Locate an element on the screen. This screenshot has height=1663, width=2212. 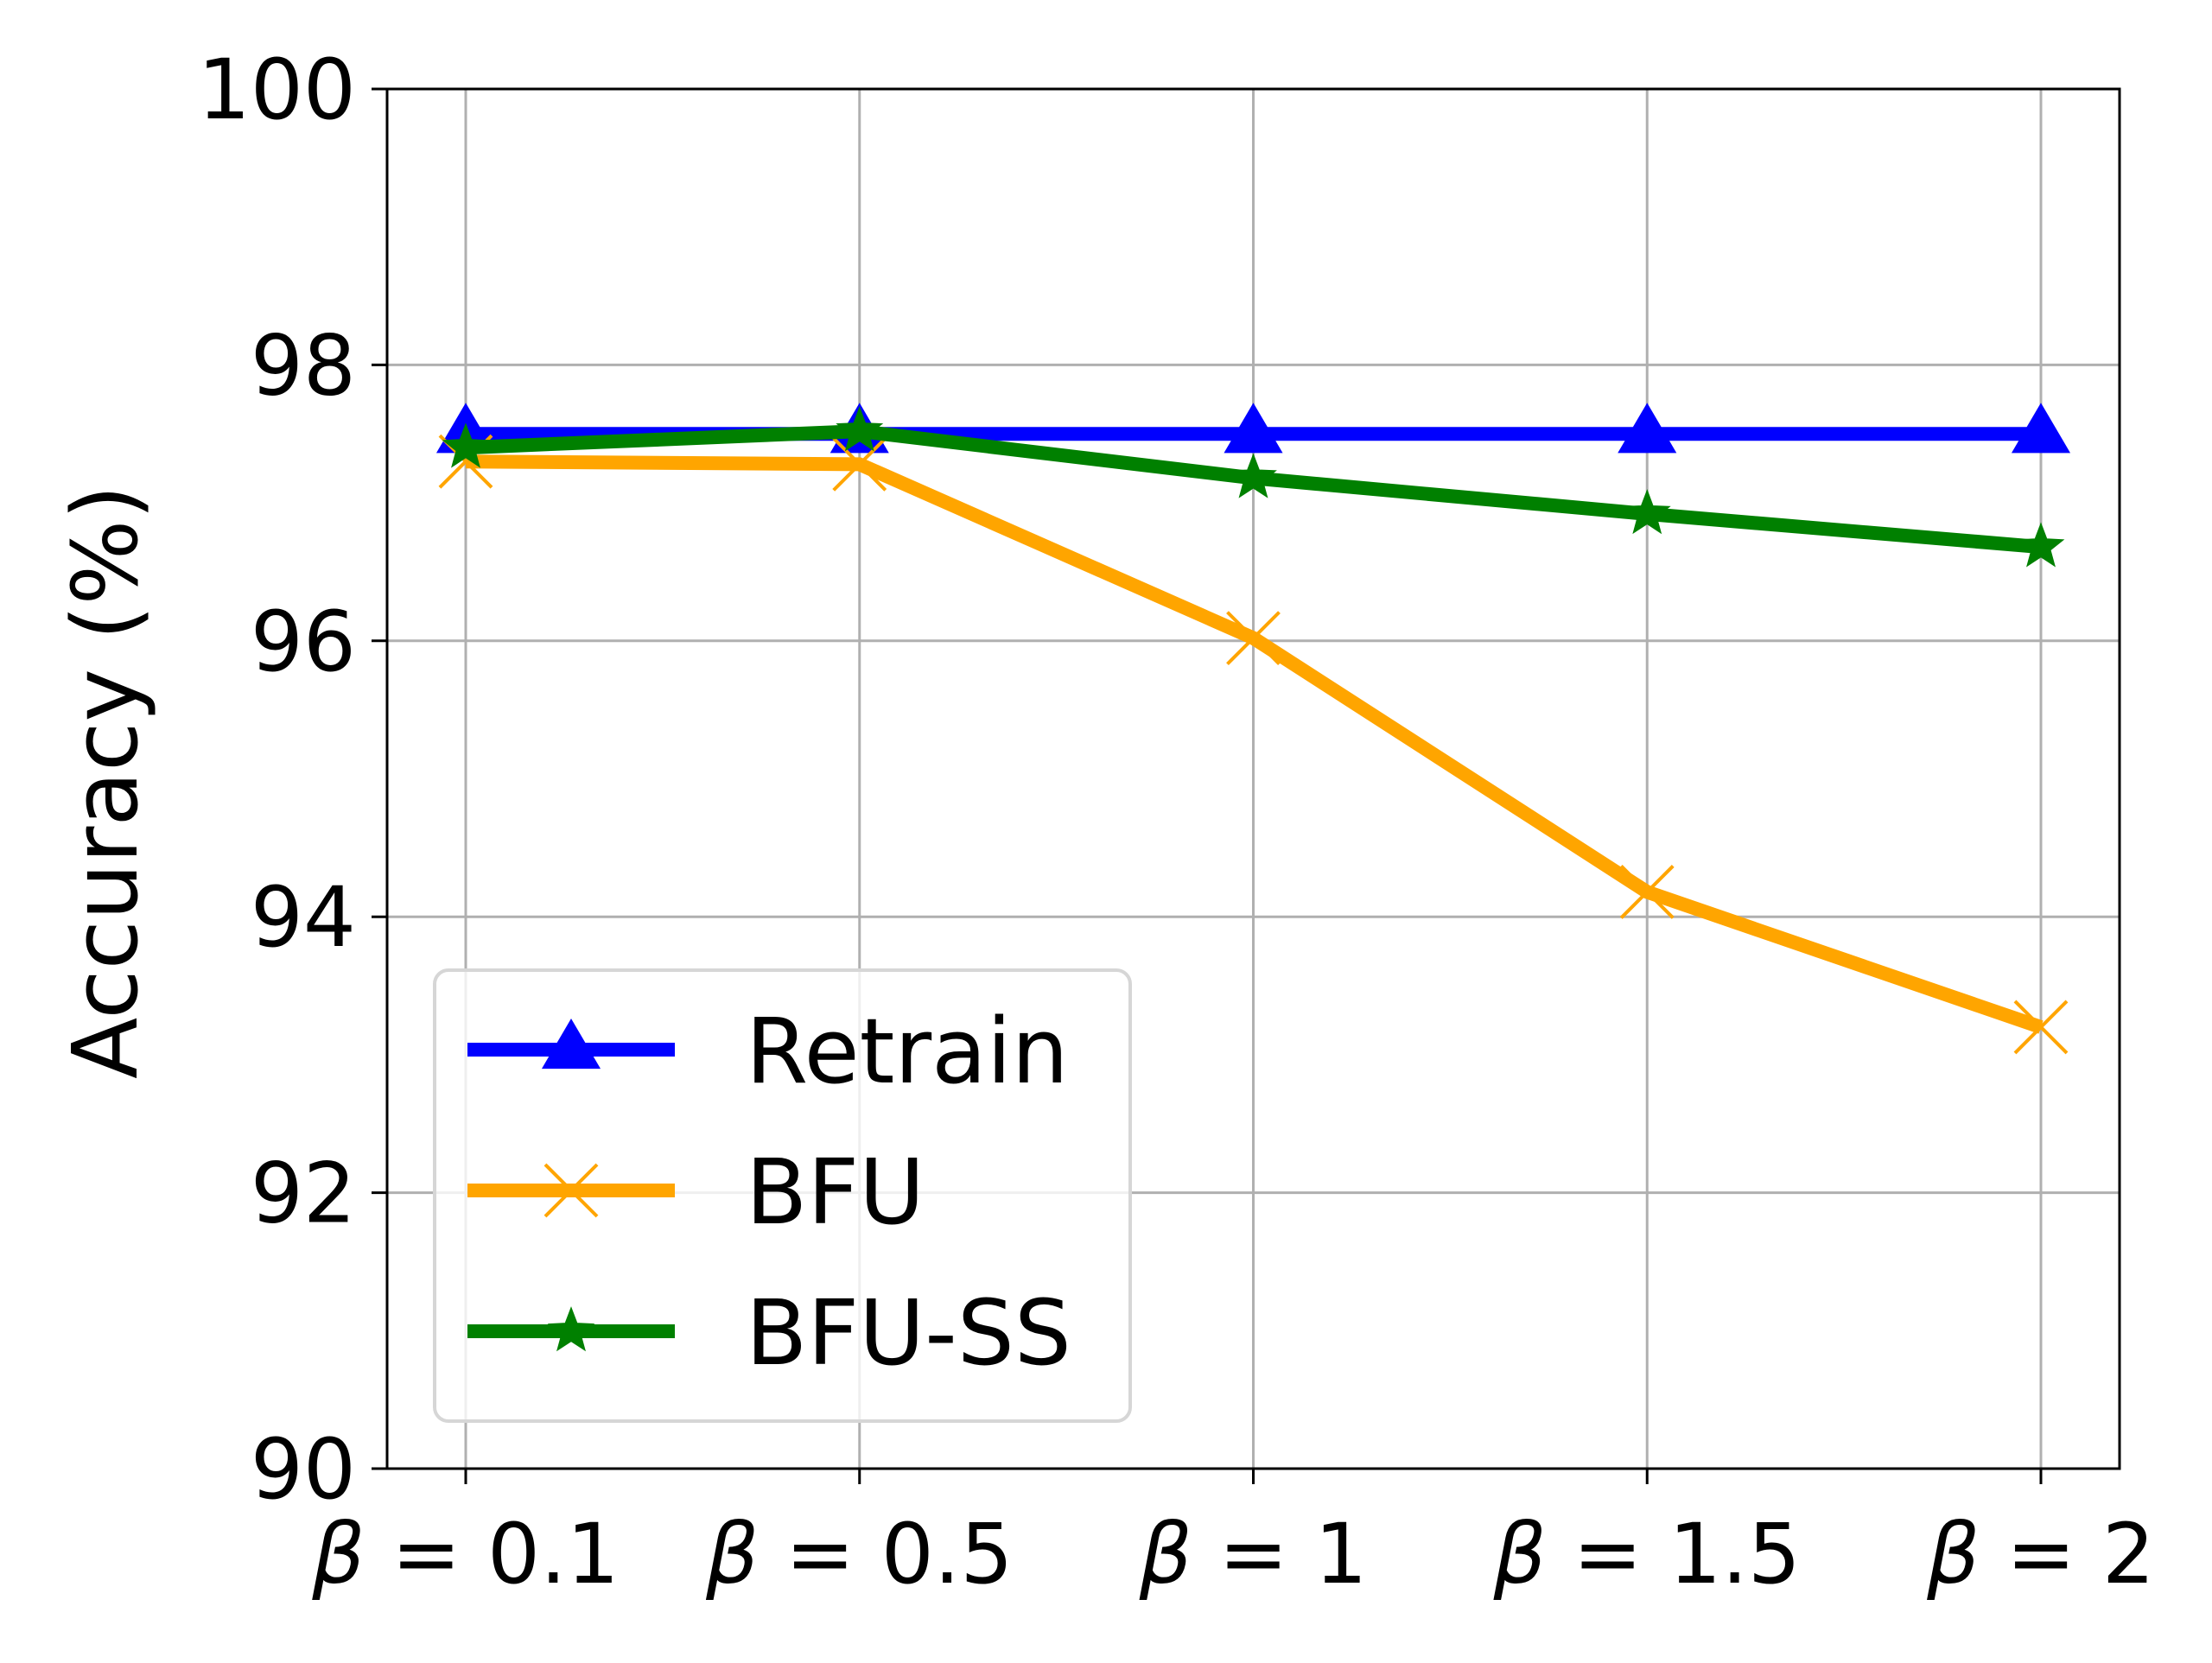
legend-label: BFU is located at coordinates (835, 1192).